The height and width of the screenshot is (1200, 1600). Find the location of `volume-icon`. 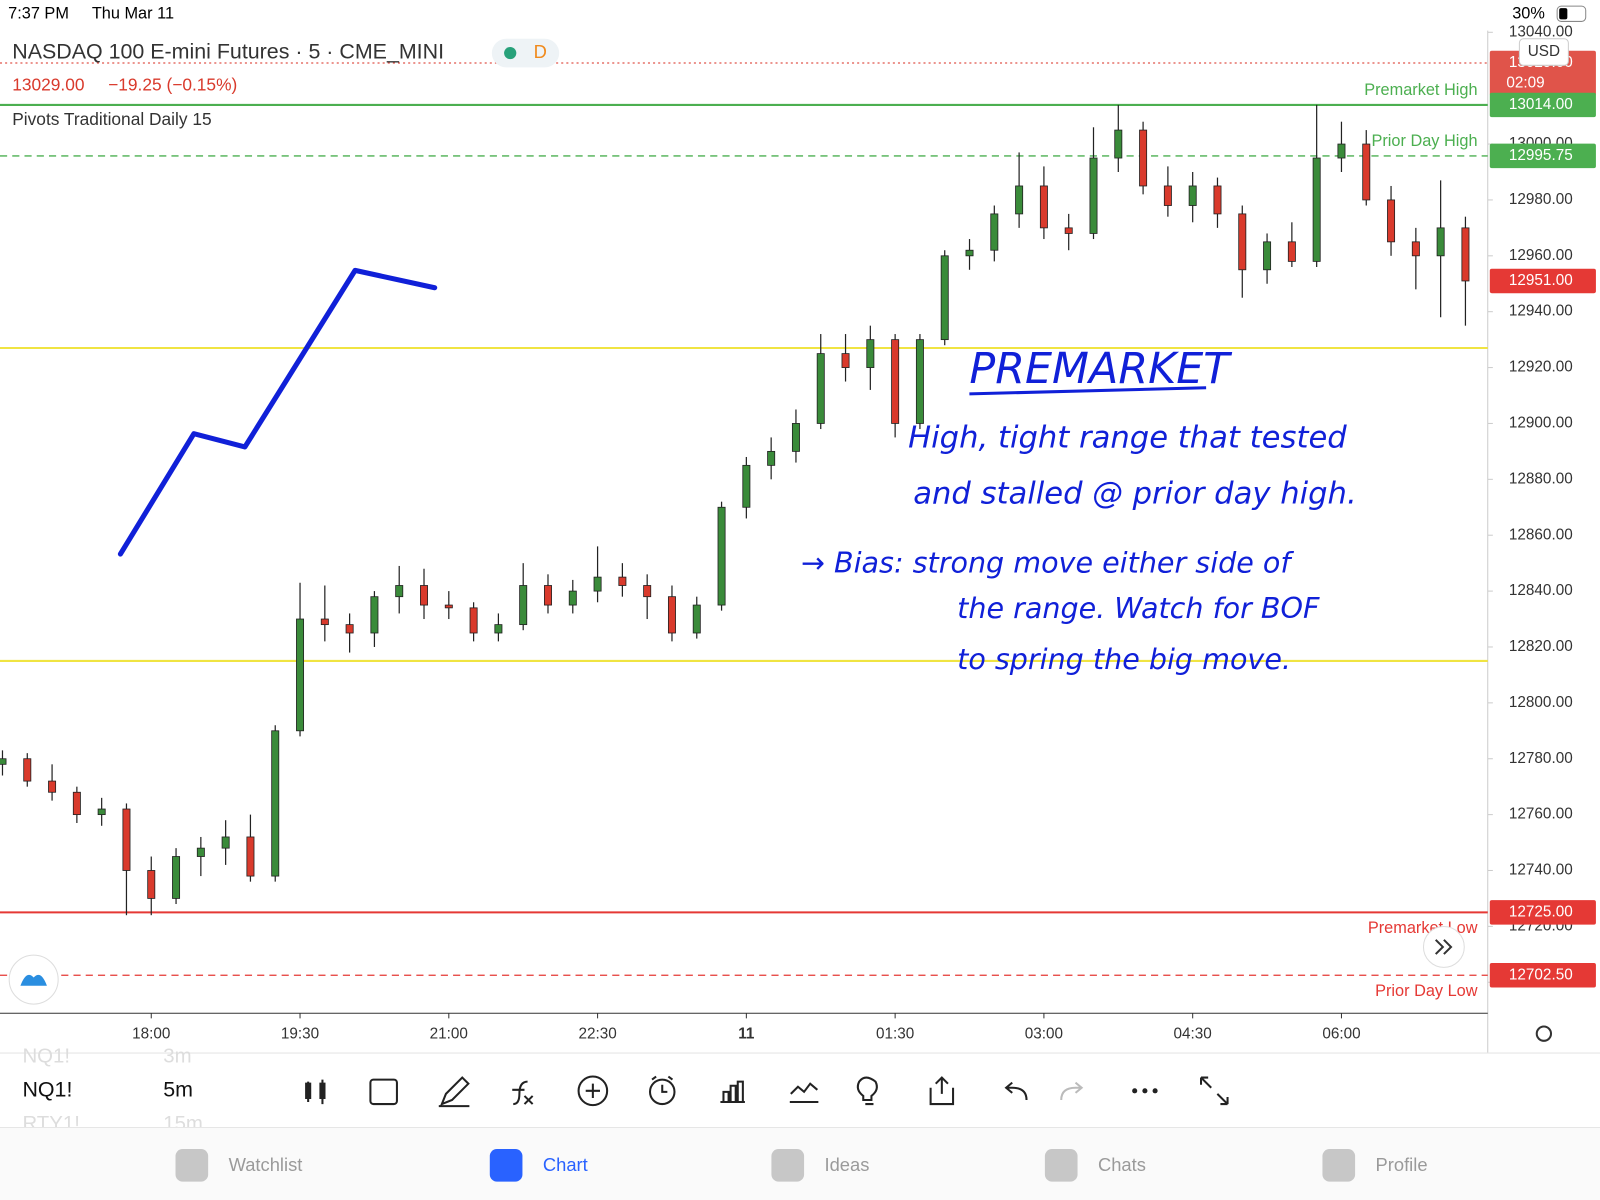

volume-icon is located at coordinates (804, 1093).